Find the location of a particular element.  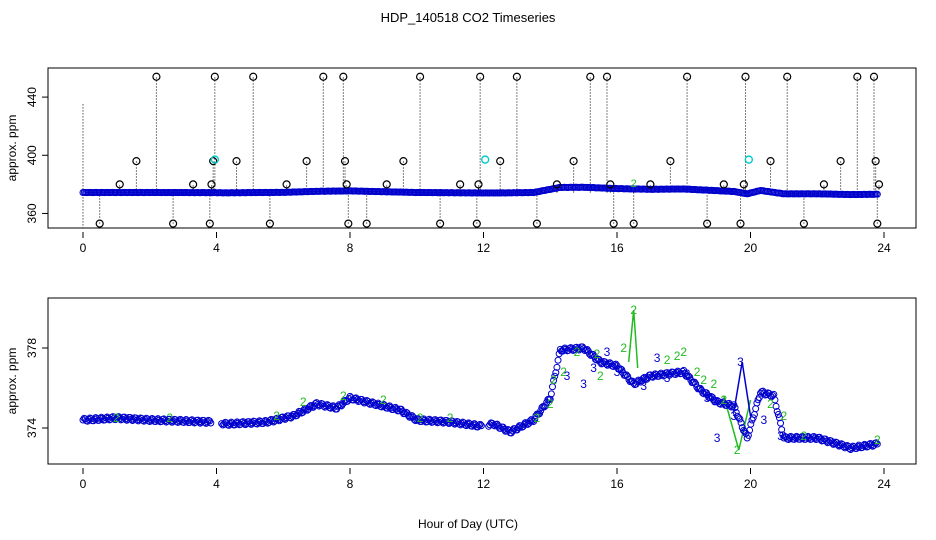

bottom-ytick-label: 374 is located at coordinates (32, 428).